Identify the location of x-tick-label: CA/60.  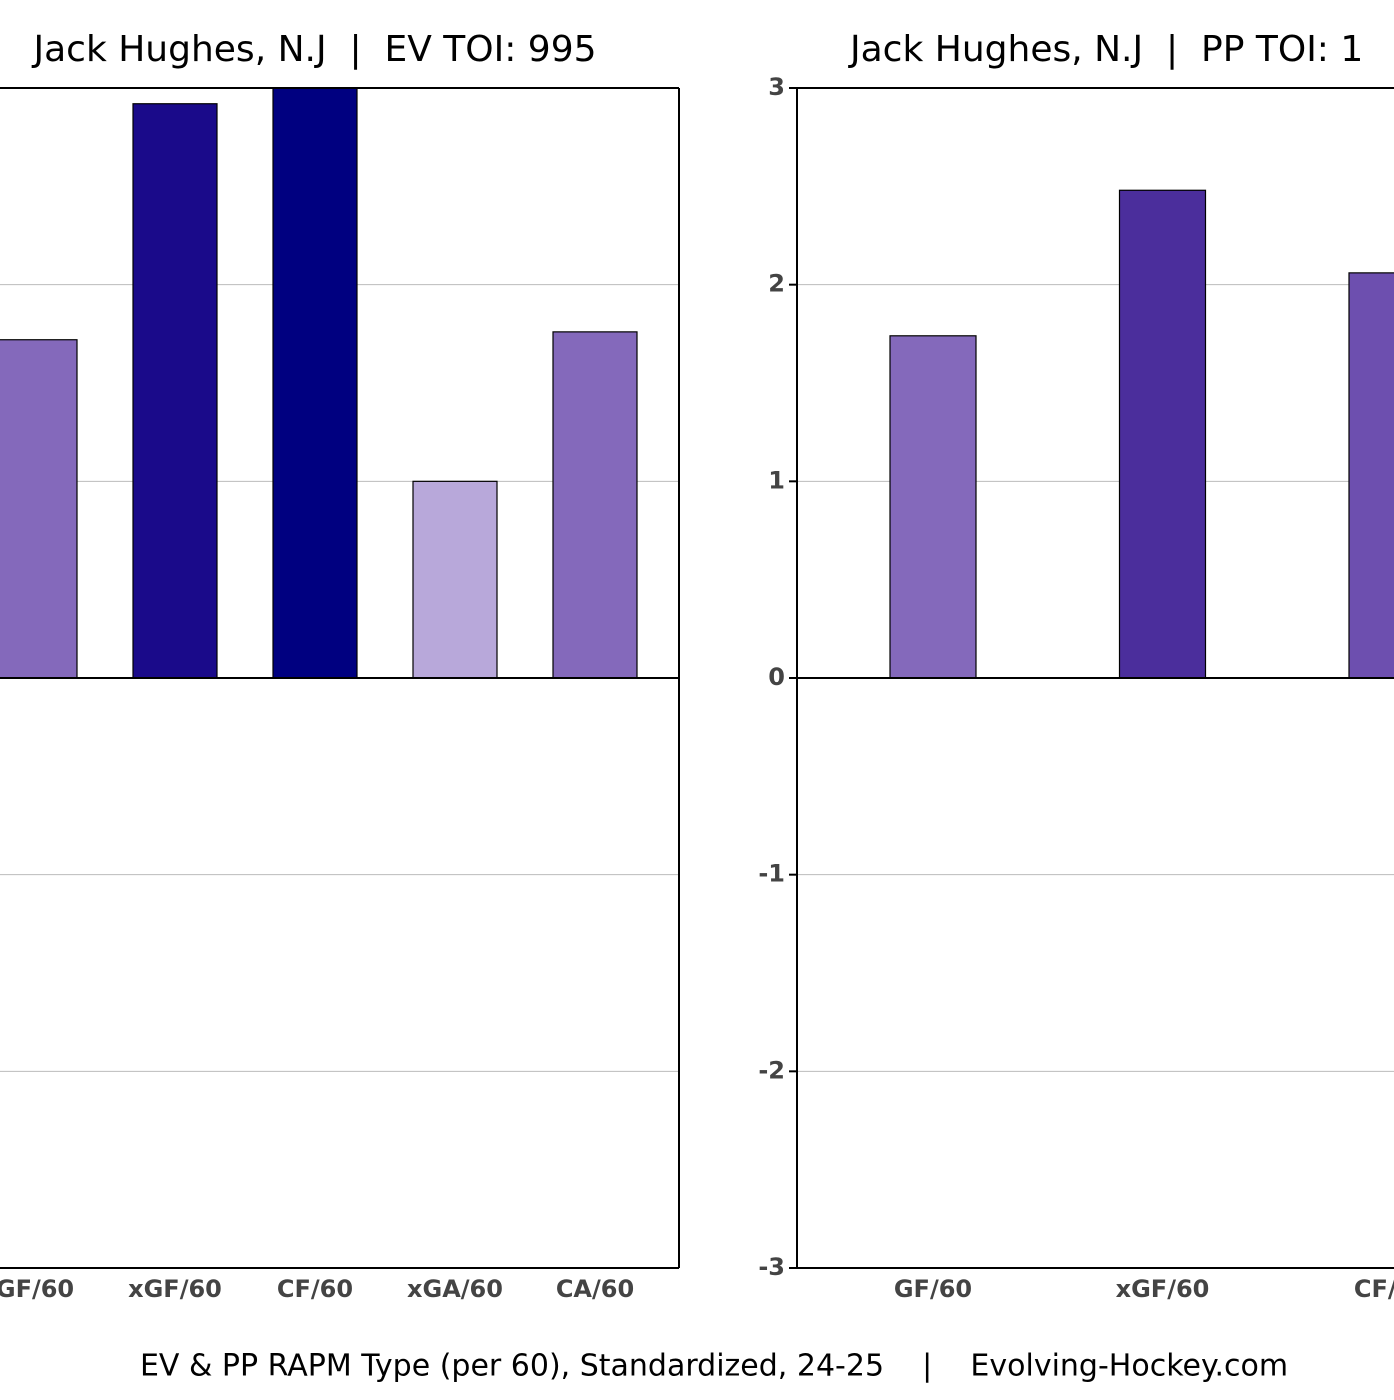
(595, 1289).